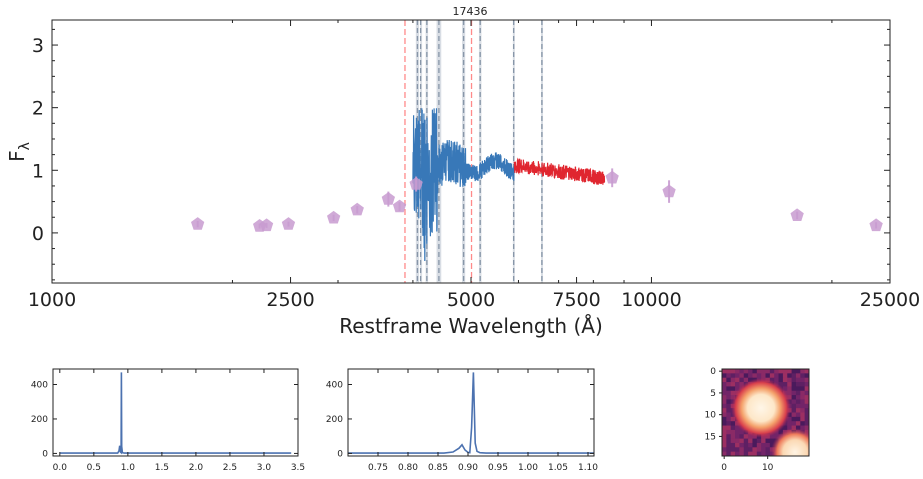 Image resolution: width=923 pixels, height=479 pixels. What do you see at coordinates (378, 468) in the screenshot?
I see `pdf-zoom-x-tick-label: 0.75` at bounding box center [378, 468].